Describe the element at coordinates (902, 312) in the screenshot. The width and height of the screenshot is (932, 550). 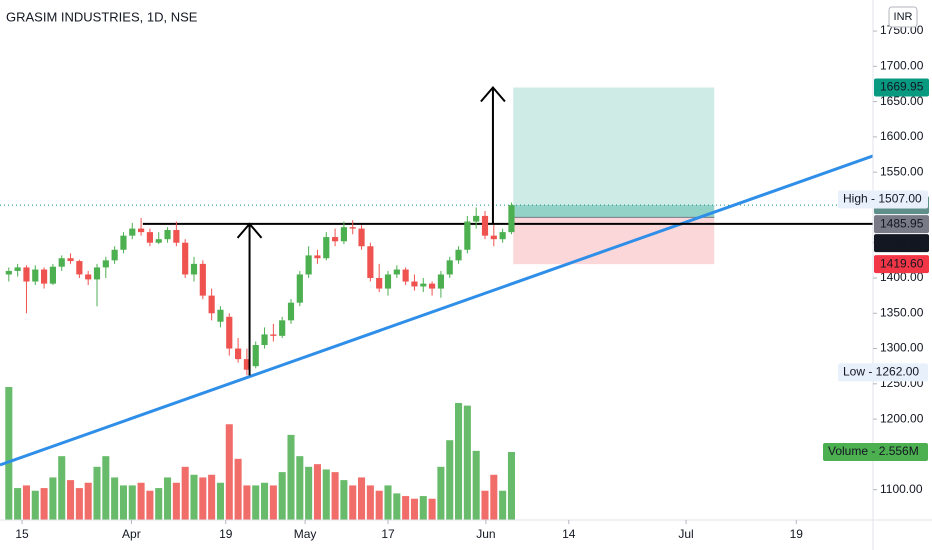
I see `y-tick-label: 1350.00` at that location.